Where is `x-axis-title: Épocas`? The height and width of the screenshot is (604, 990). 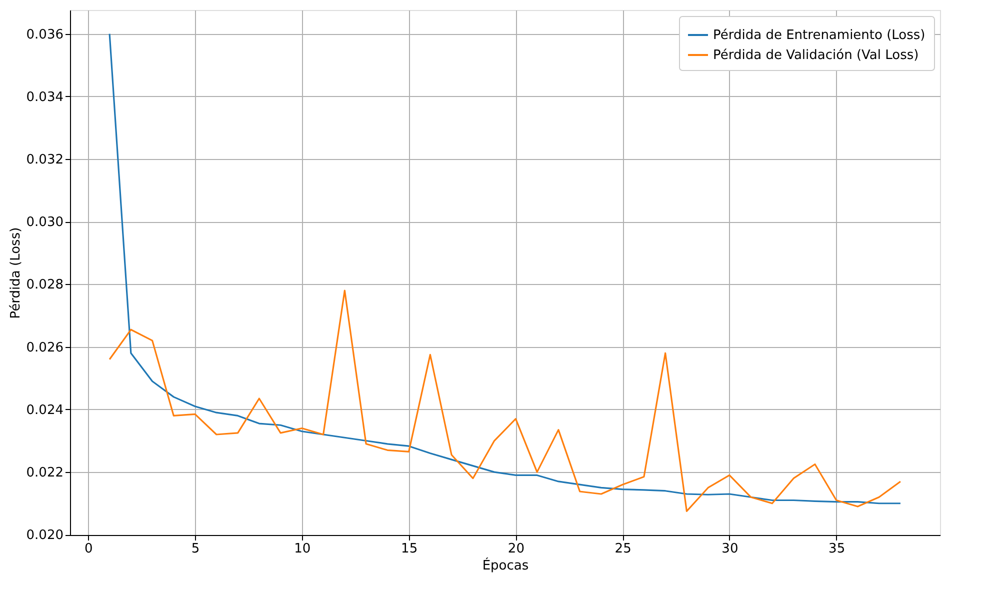 x-axis-title: Épocas is located at coordinates (505, 565).